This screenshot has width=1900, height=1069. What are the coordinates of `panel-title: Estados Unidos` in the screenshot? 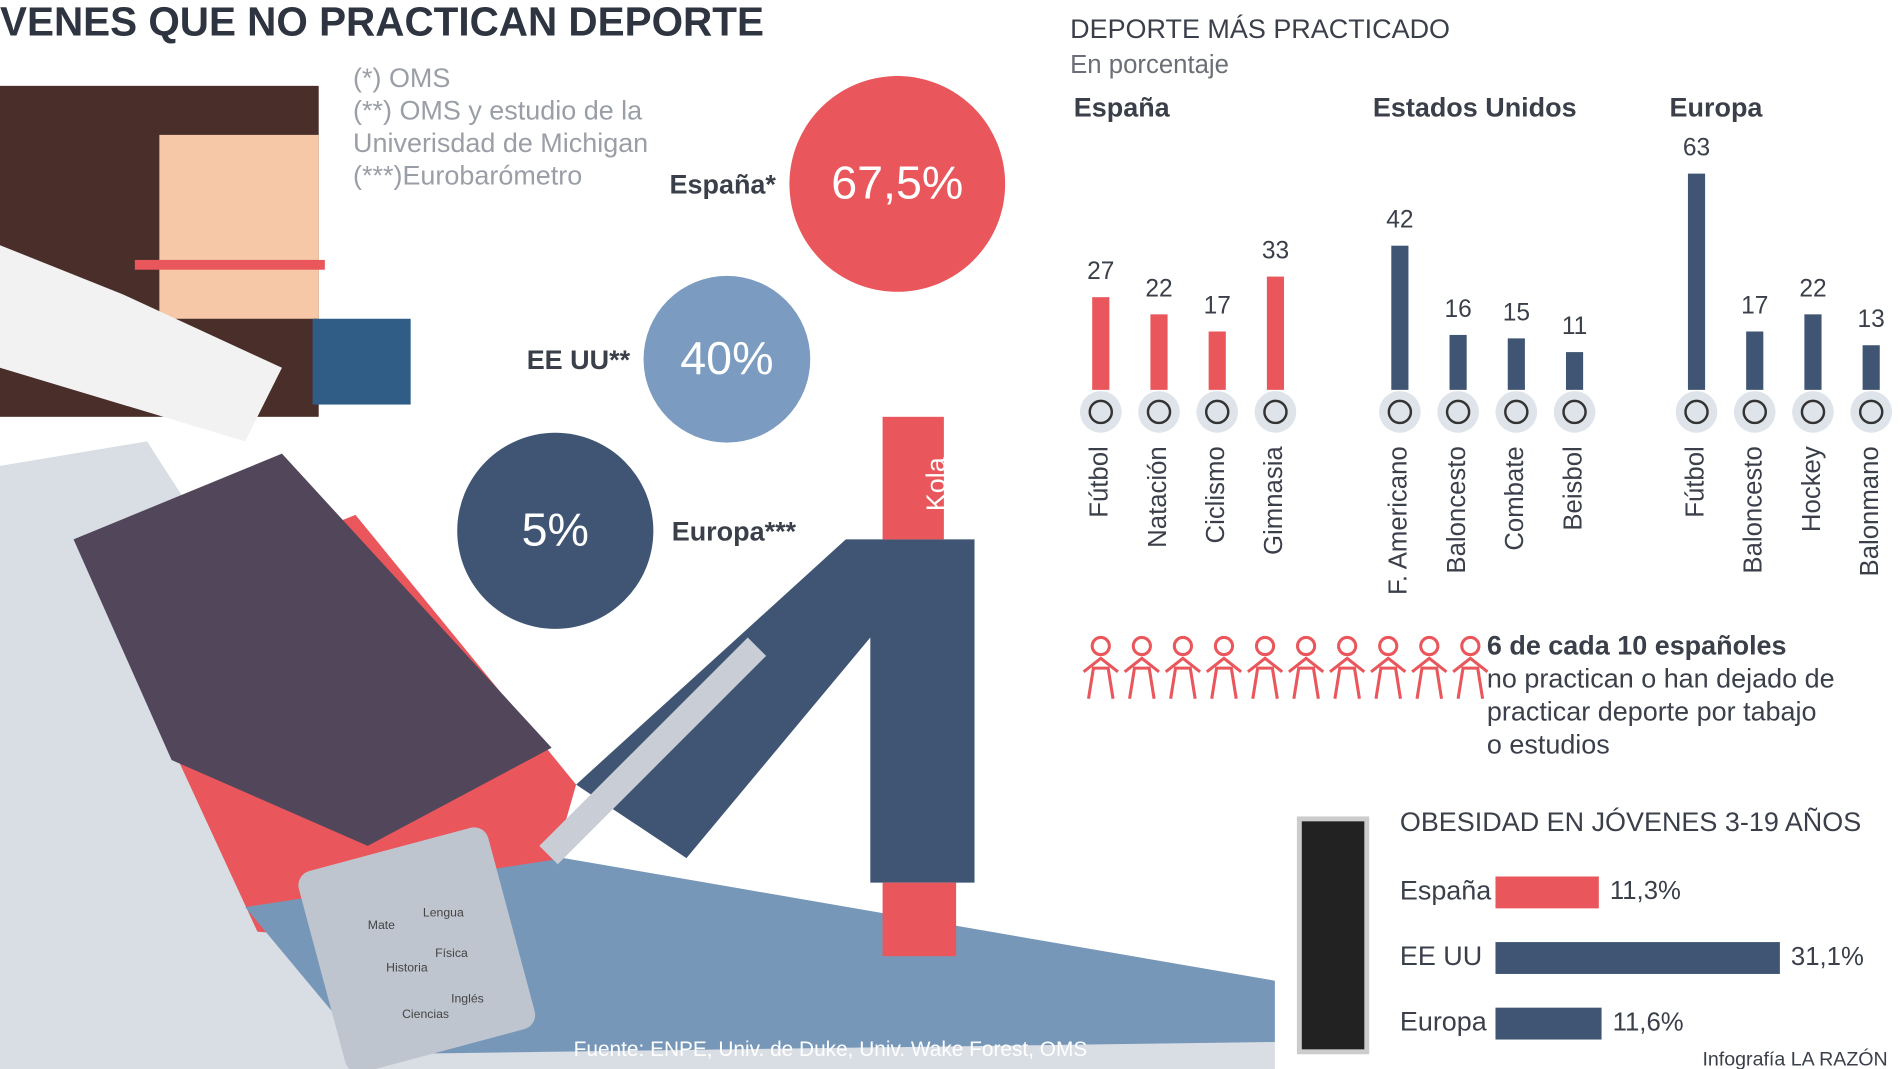 It's located at (1475, 107).